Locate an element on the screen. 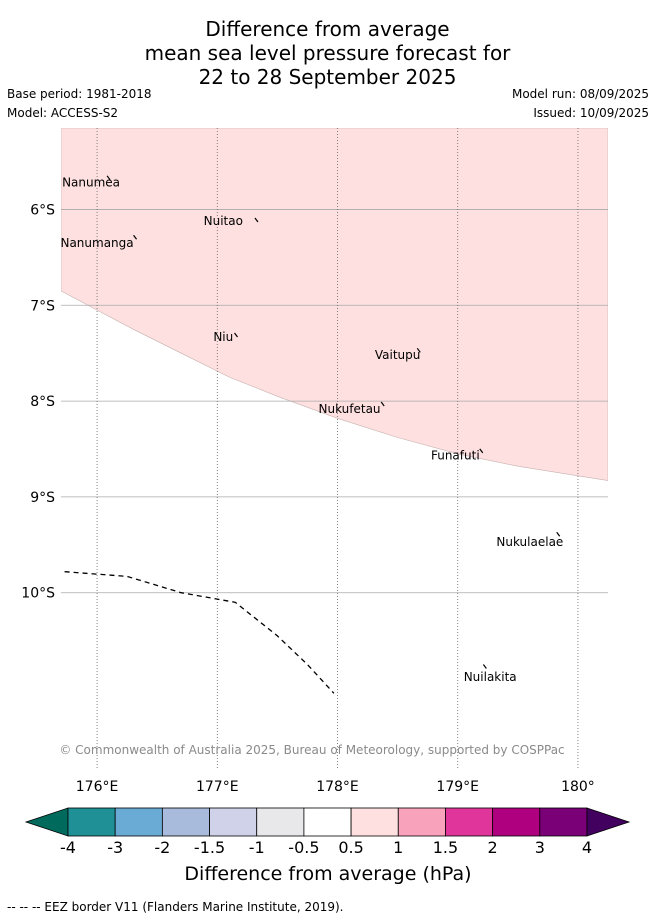 This screenshot has width=655, height=919. title-line-2: mean sea level pressure forecast for is located at coordinates (327, 53).